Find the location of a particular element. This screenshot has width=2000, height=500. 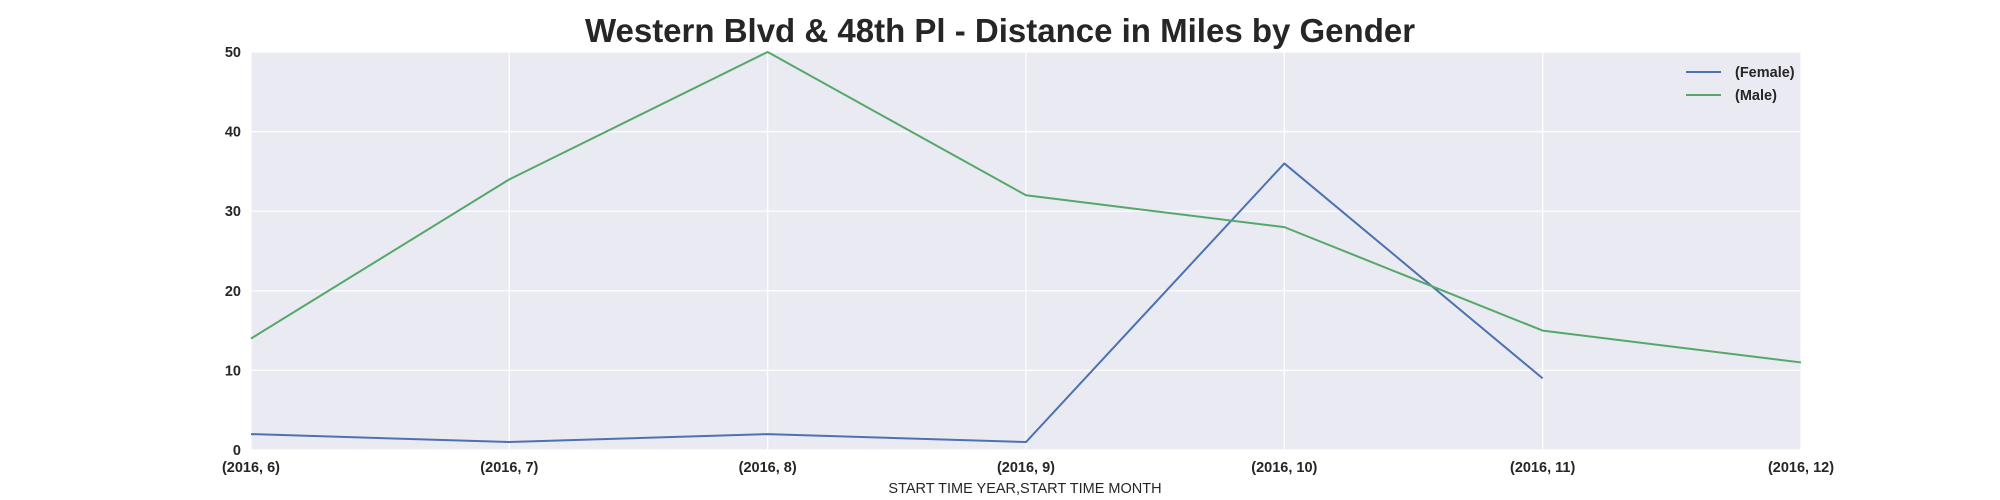

y-tick-label: 40 is located at coordinates (233, 133).